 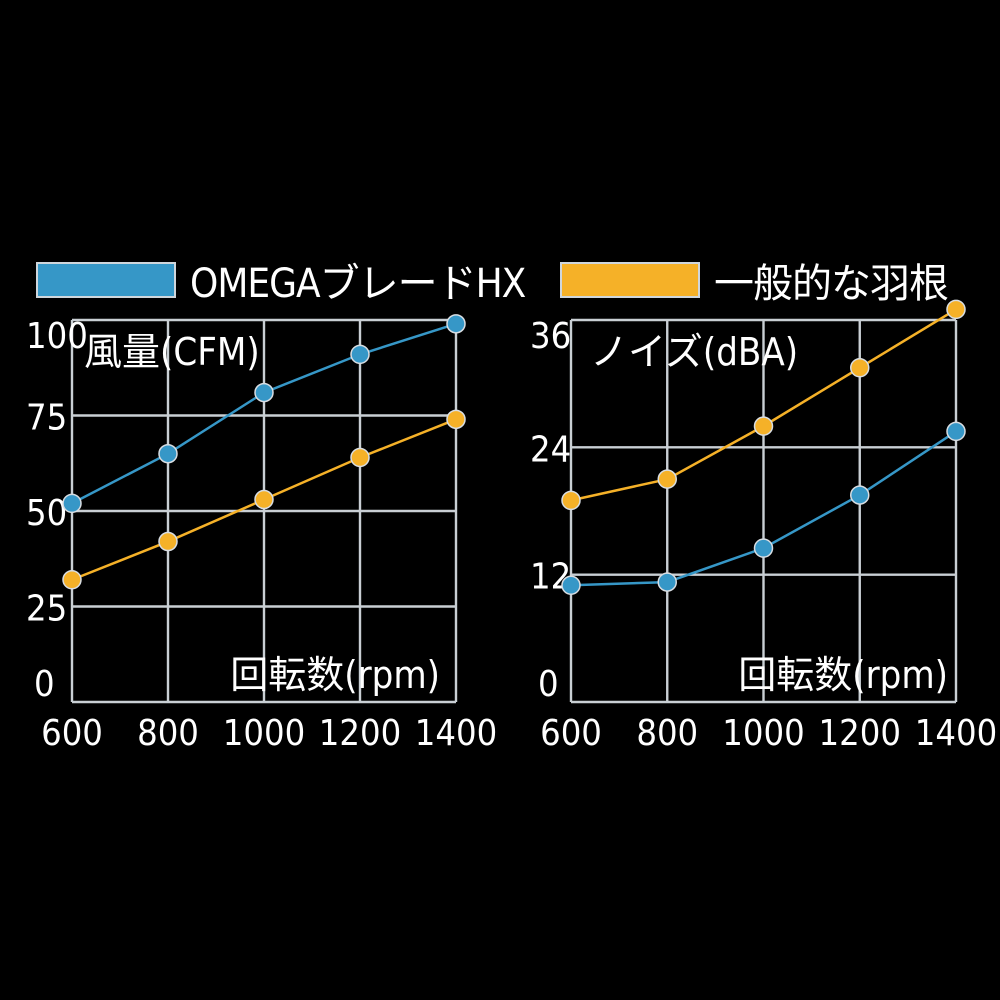 I want to click on airflow-ytick-label: 75, so click(x=46, y=418).